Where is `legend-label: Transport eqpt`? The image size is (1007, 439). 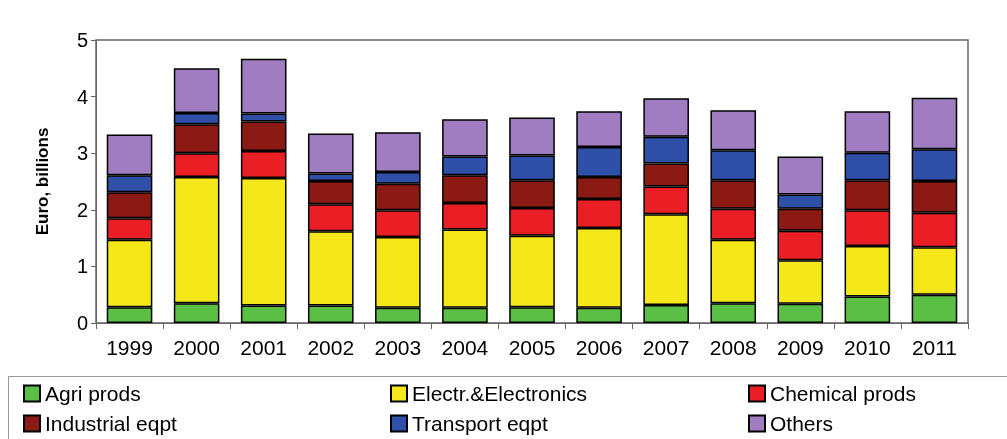
legend-label: Transport eqpt is located at coordinates (480, 423).